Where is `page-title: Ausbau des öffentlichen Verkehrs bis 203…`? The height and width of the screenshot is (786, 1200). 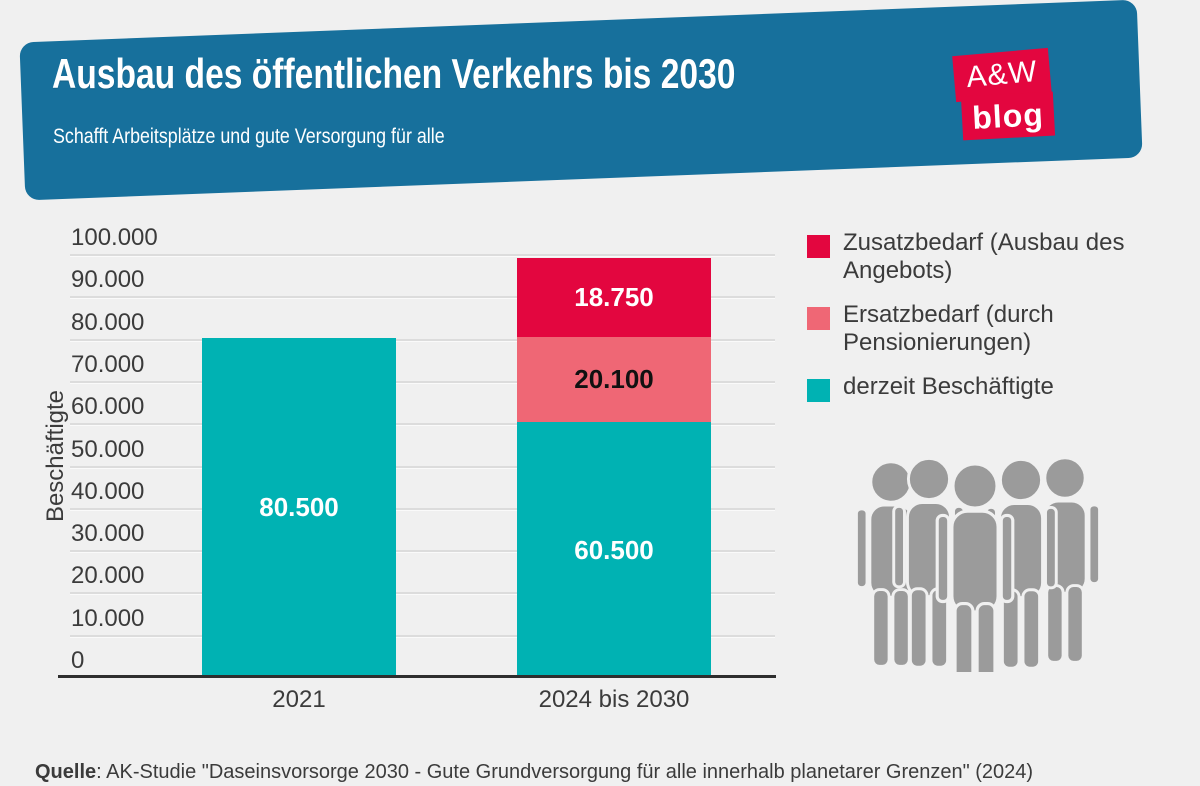 page-title: Ausbau des öffentlichen Verkehrs bis 203… is located at coordinates (394, 73).